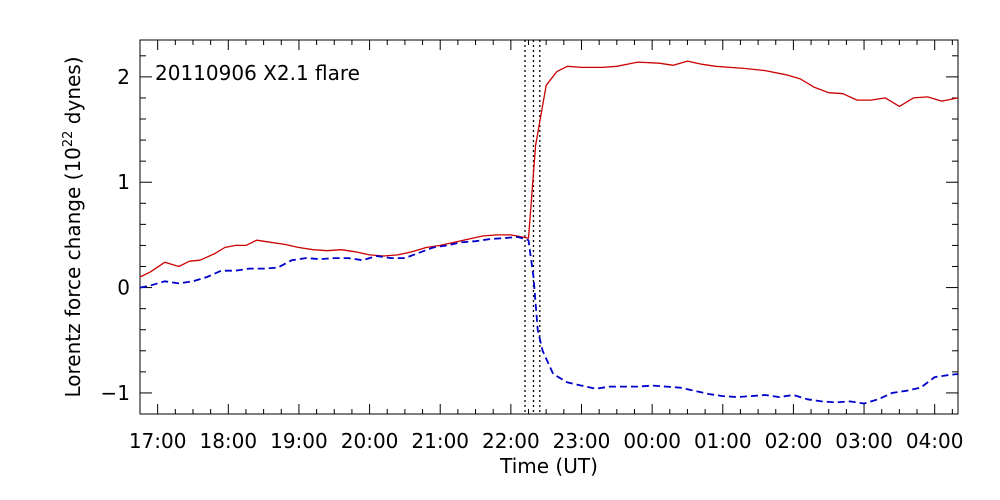  What do you see at coordinates (935, 441) in the screenshot?
I see `x-tick-label: 04:00` at bounding box center [935, 441].